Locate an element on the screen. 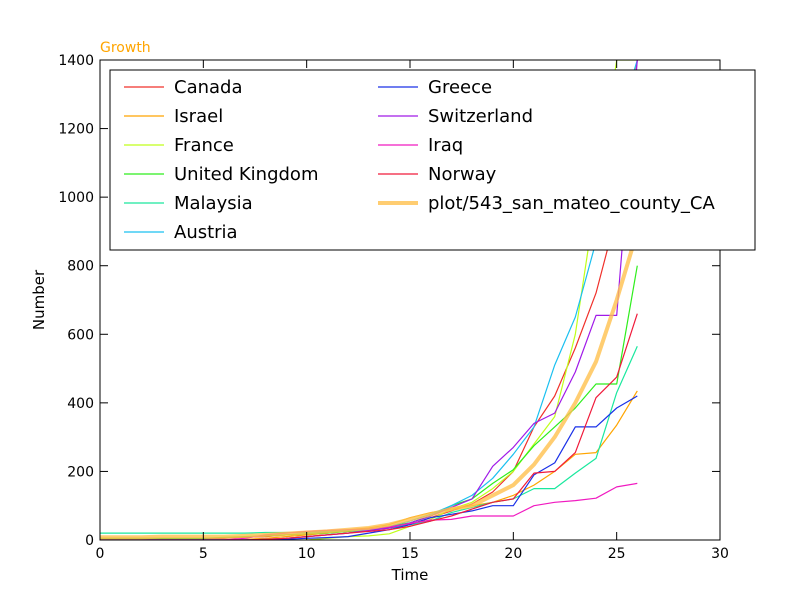 The image size is (800, 604). legend-label-2: France is located at coordinates (204, 145).